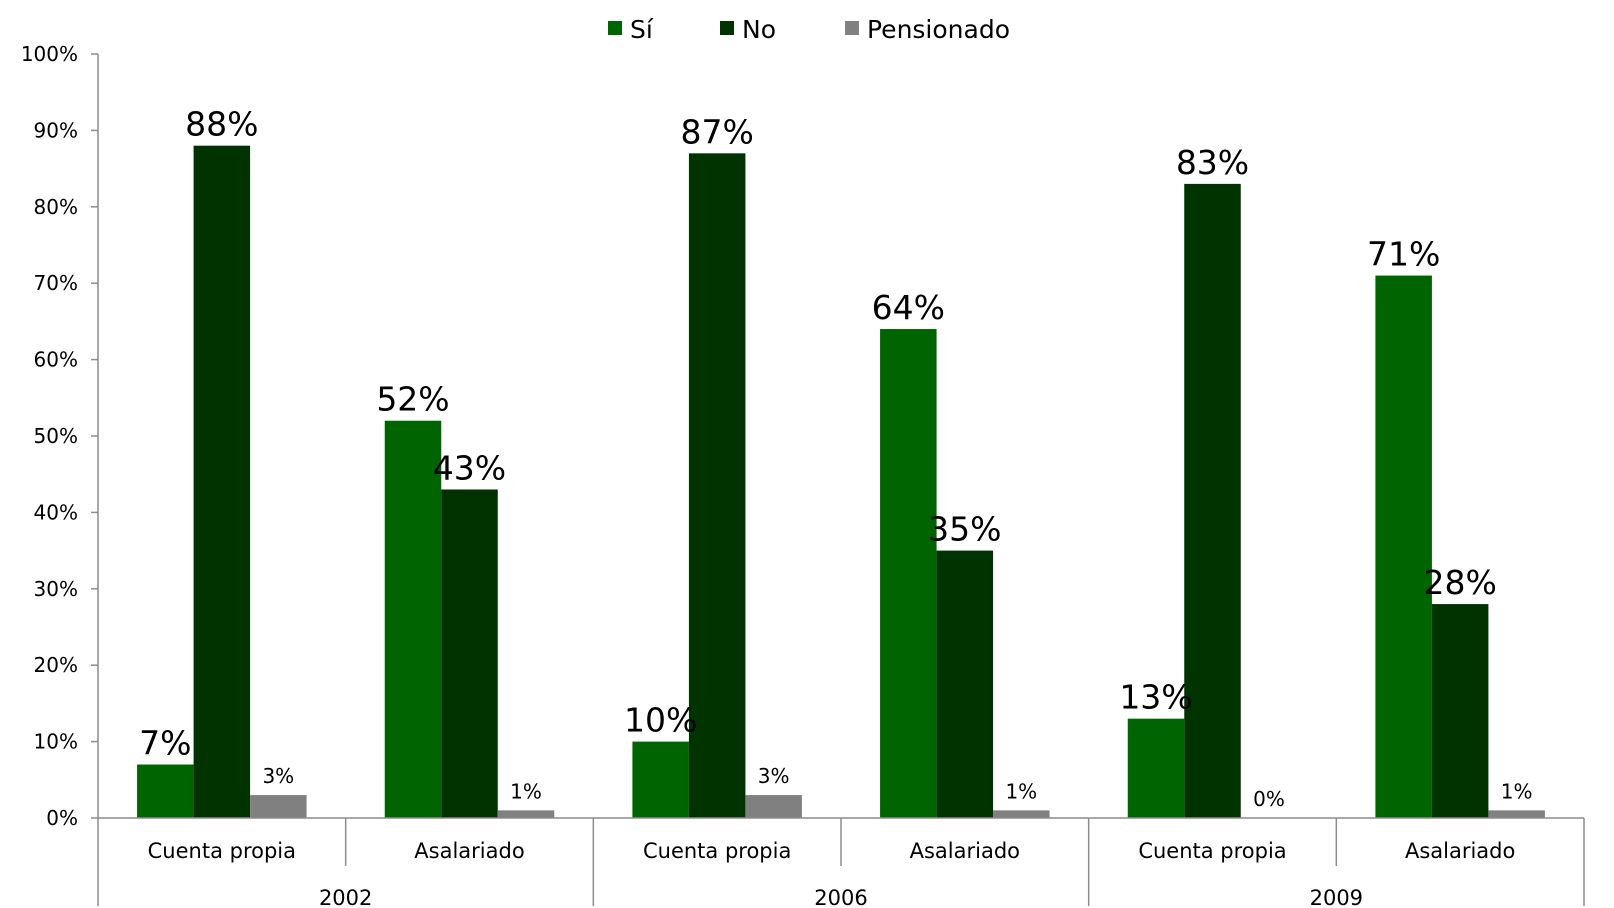 This screenshot has height=908, width=1614. What do you see at coordinates (56, 207) in the screenshot?
I see `y-tick-label: 80%` at bounding box center [56, 207].